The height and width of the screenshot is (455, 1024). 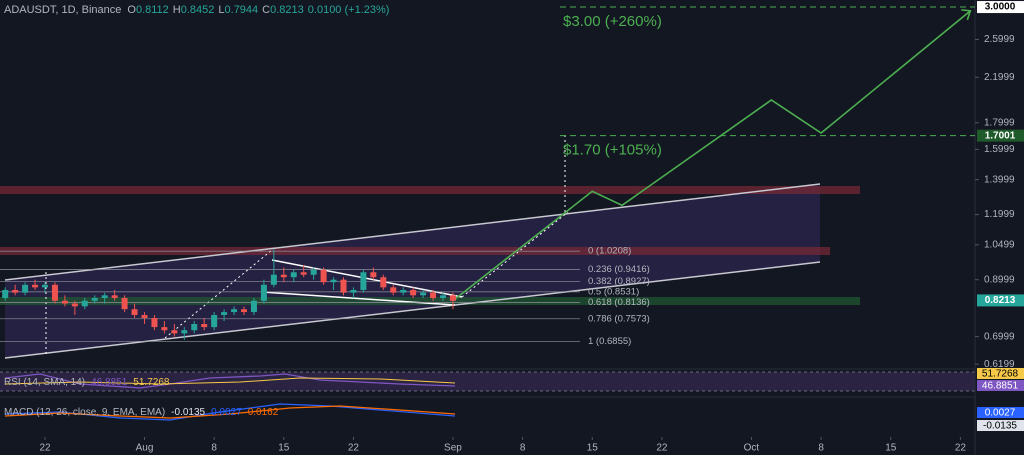 What do you see at coordinates (1000, 7) in the screenshot?
I see `price-tag-label: 3.0000` at bounding box center [1000, 7].